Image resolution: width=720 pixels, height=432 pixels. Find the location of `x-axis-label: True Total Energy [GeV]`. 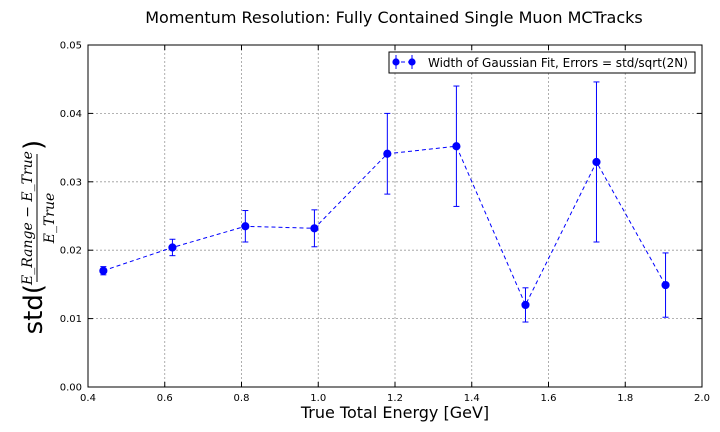

x-axis-label: True Total Energy [GeV] is located at coordinates (394, 412).